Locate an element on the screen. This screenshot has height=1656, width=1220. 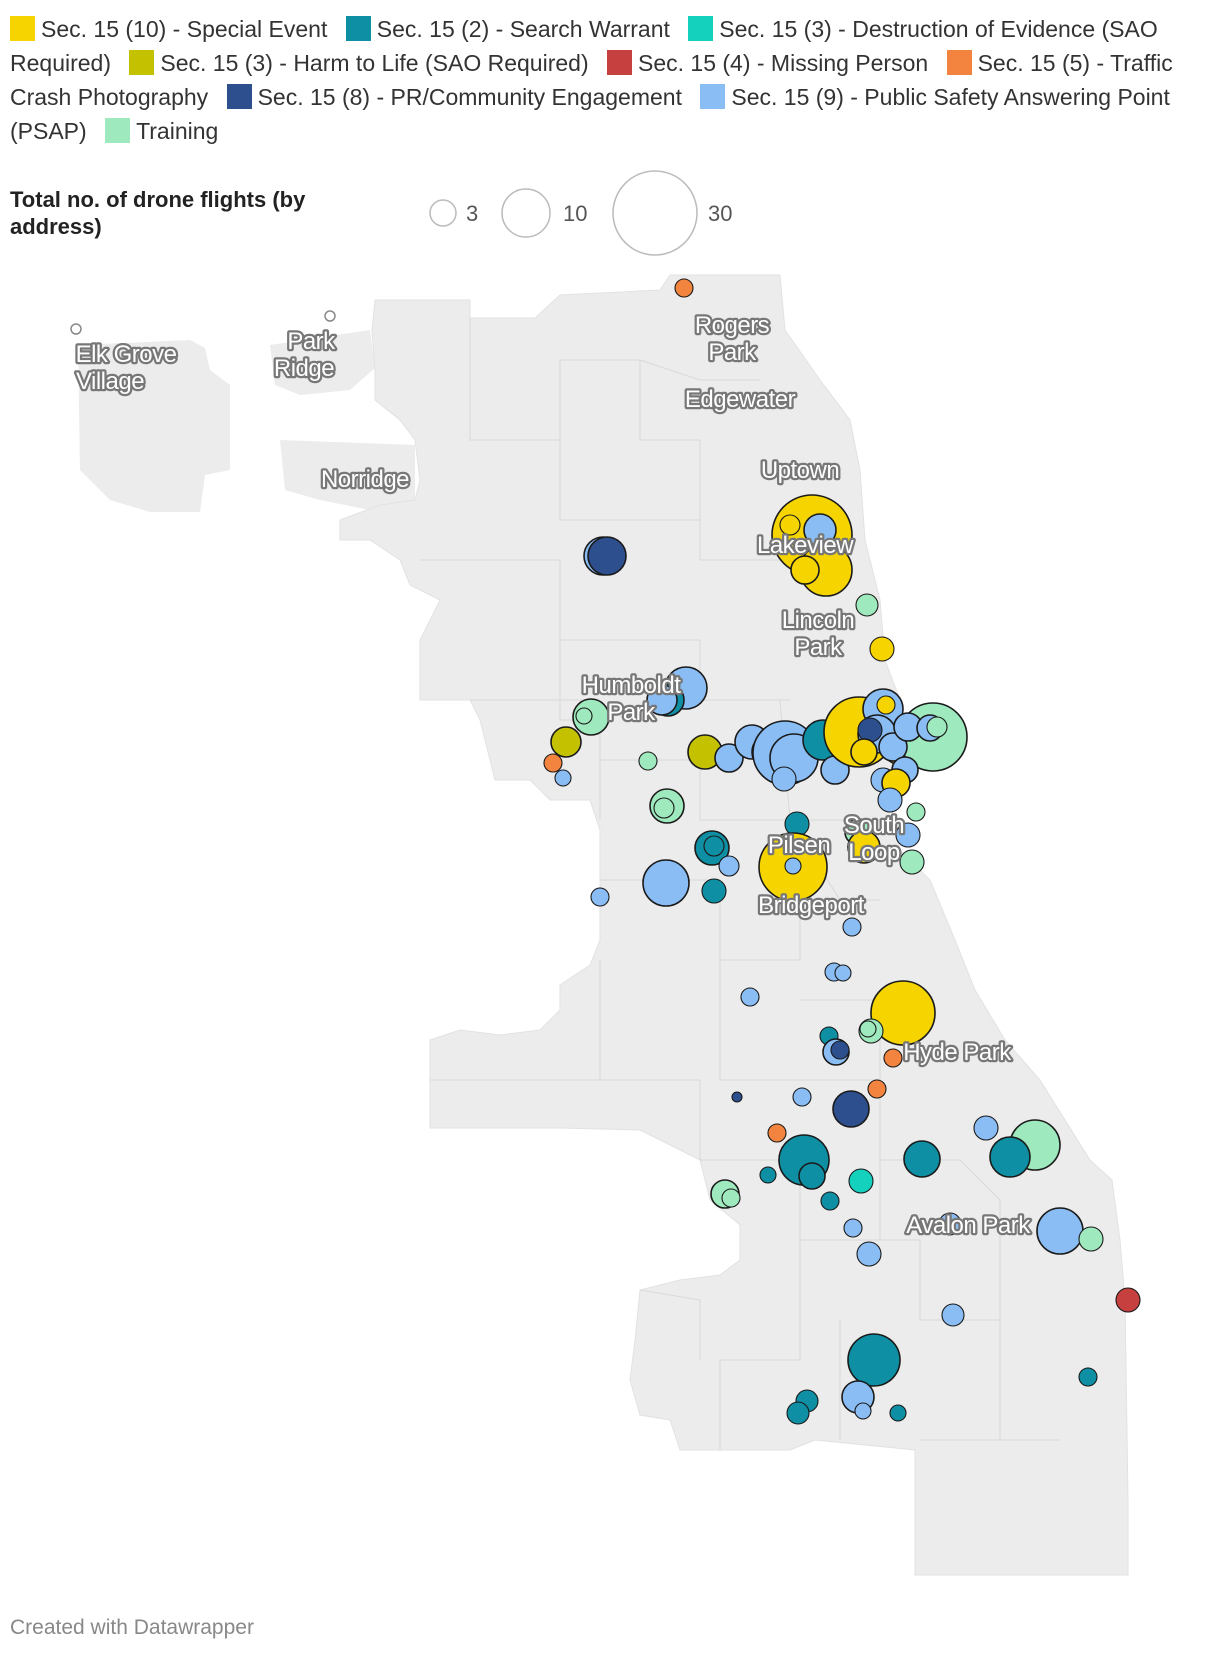
size-legend-circle-small is located at coordinates (443, 213).